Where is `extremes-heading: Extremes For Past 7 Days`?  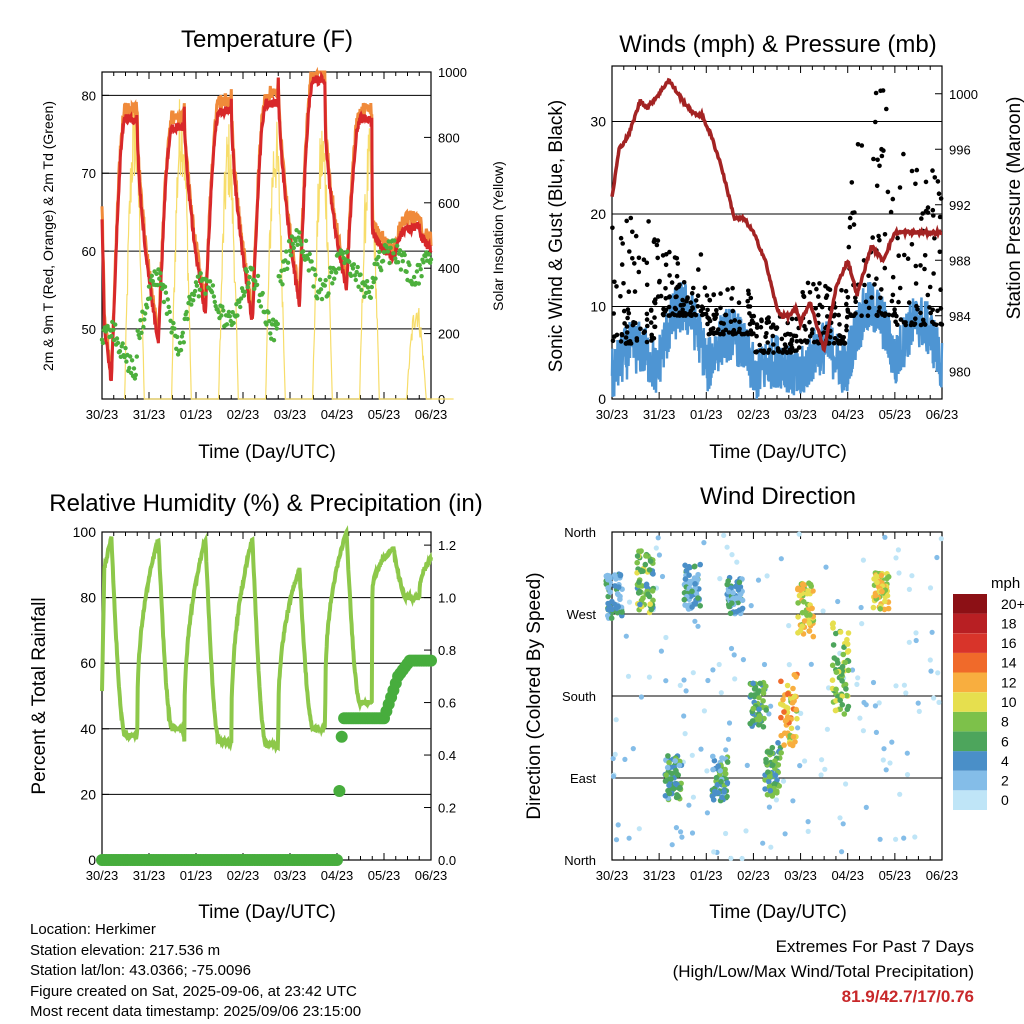 extremes-heading: Extremes For Past 7 Days is located at coordinates (874, 946).